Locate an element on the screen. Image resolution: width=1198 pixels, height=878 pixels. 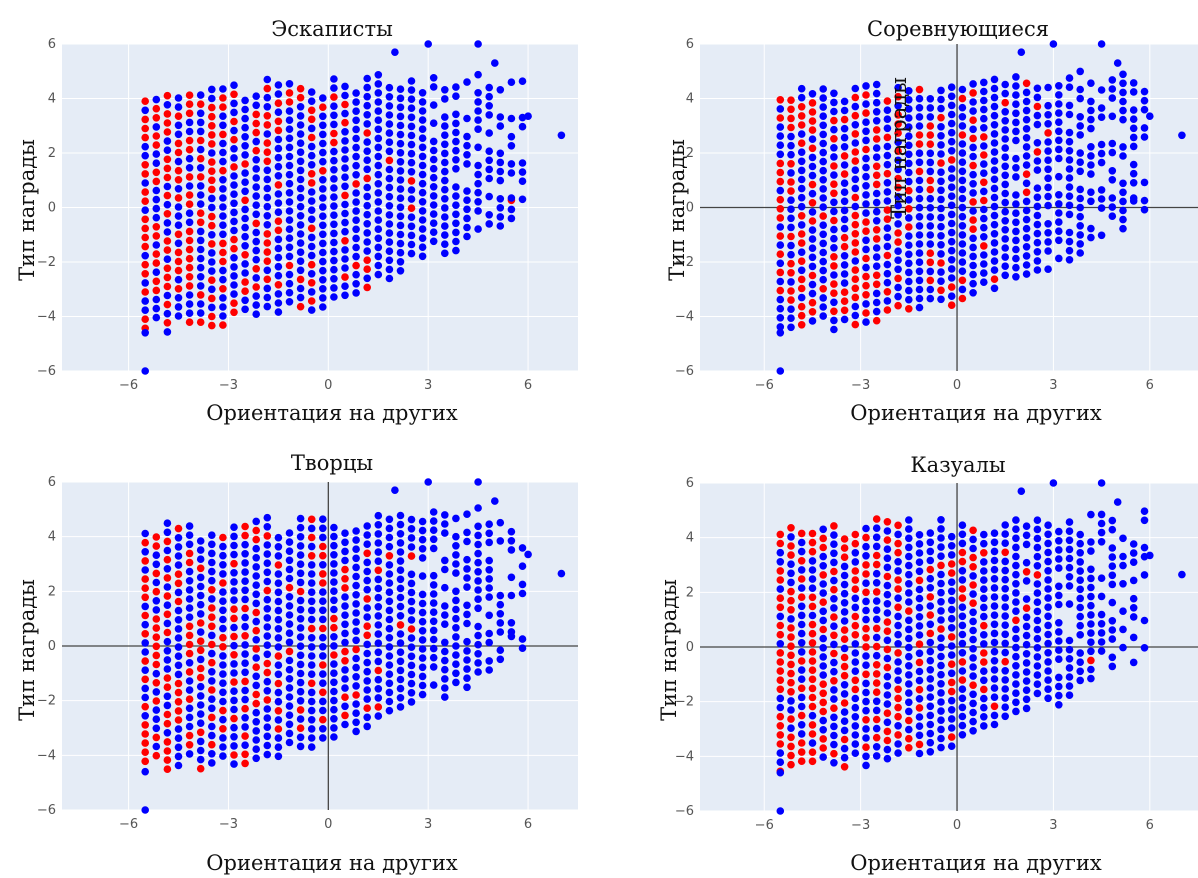
y-tick-label: 0 is located at coordinates (52, 646).